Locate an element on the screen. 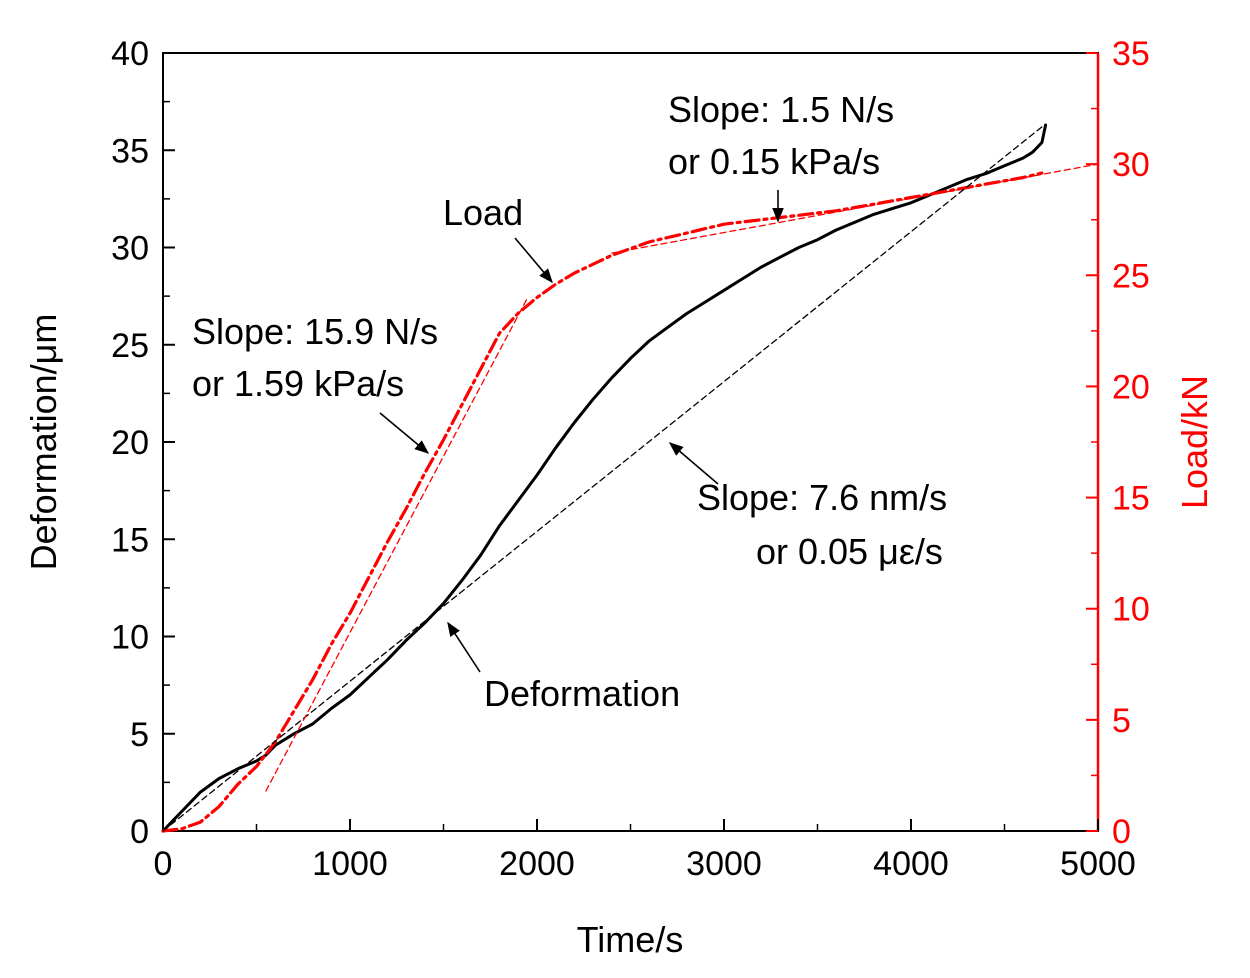  annotation-load-slope-high-line2: or 1.59 kPa/s is located at coordinates (298, 383).